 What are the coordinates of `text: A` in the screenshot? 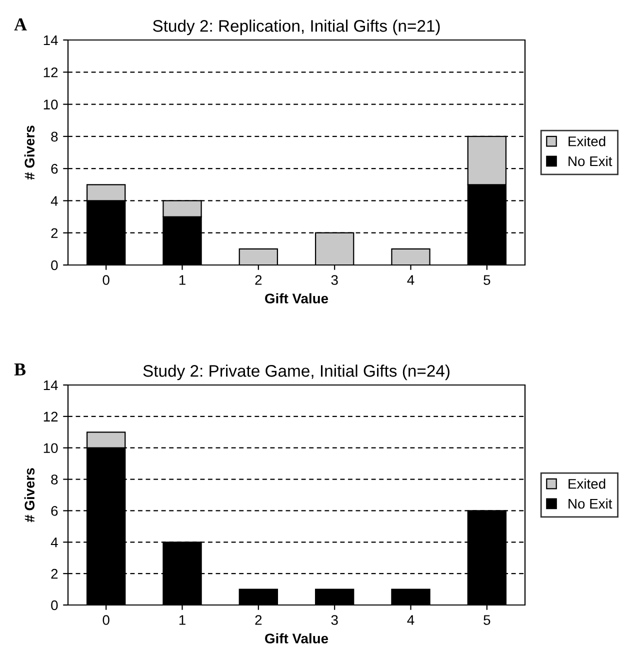 It's located at (20, 24).